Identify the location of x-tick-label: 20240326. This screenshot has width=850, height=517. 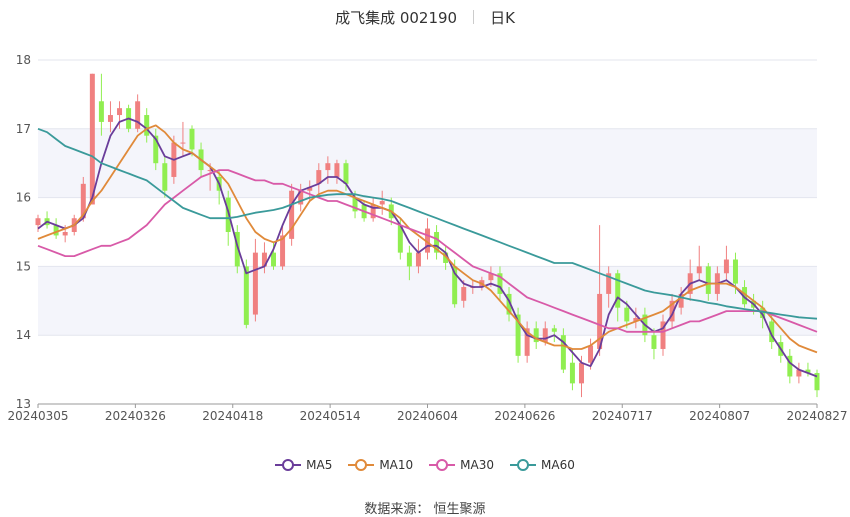
(135, 416).